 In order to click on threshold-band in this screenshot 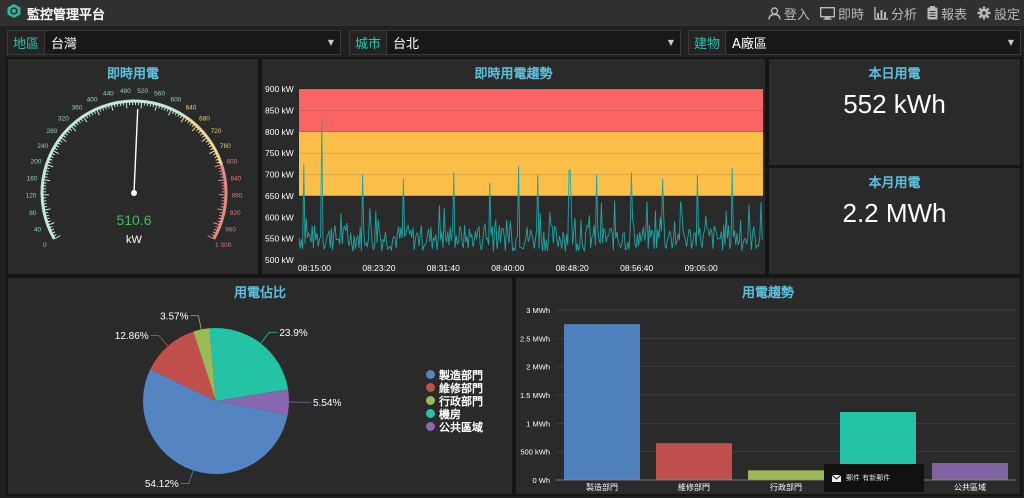, I will do `click(531, 110)`.